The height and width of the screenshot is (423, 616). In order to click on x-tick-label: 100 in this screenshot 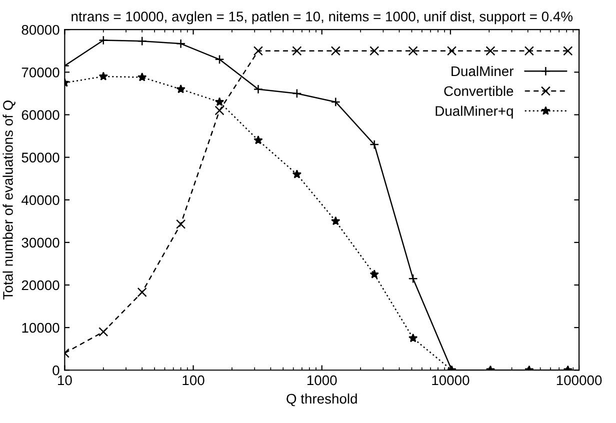, I will do `click(193, 380)`.